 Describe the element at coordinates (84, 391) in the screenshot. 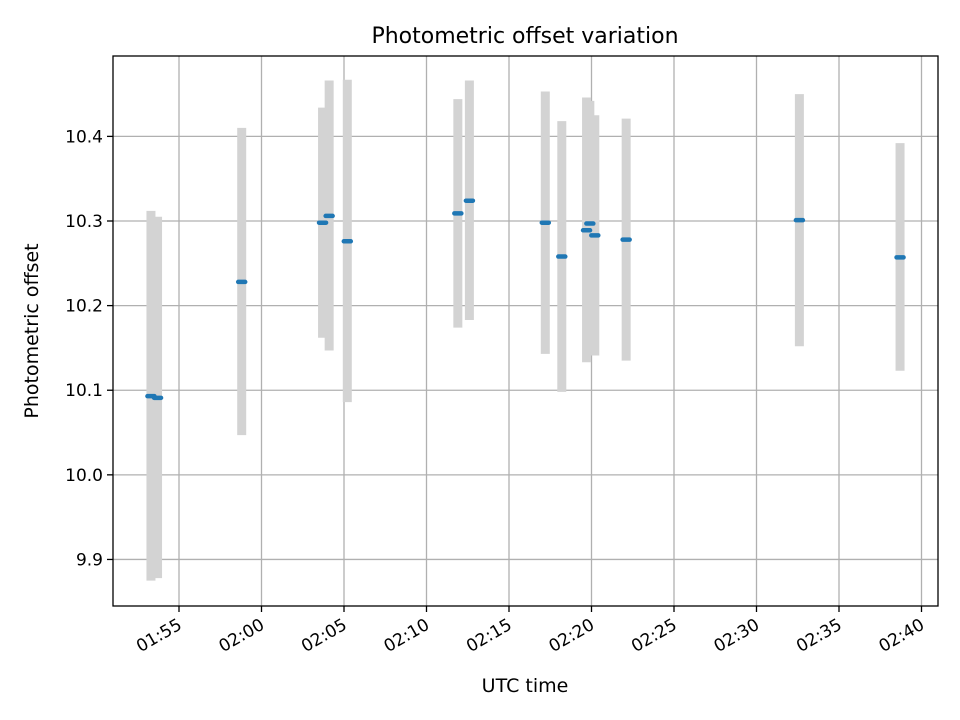

I see `y-tick-label: 10.1` at that location.